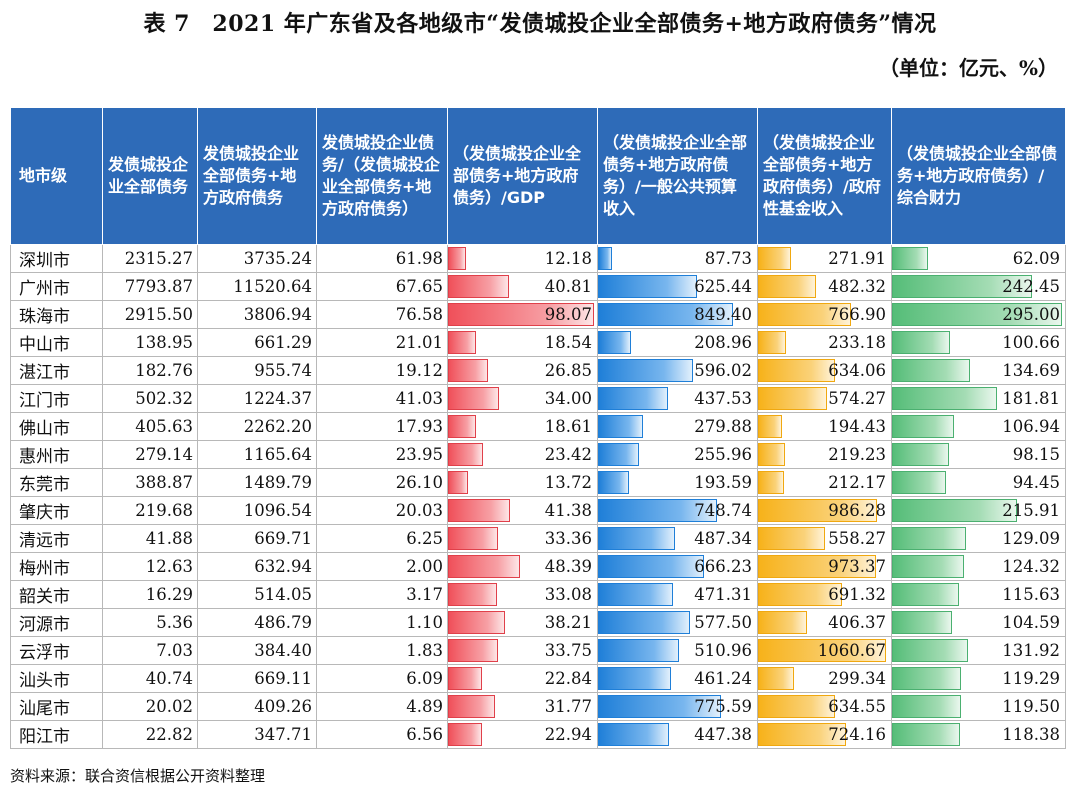 Image resolution: width=1080 pixels, height=793 pixels. Describe the element at coordinates (568, 594) in the screenshot. I see `gdp-value: 33.08` at that location.